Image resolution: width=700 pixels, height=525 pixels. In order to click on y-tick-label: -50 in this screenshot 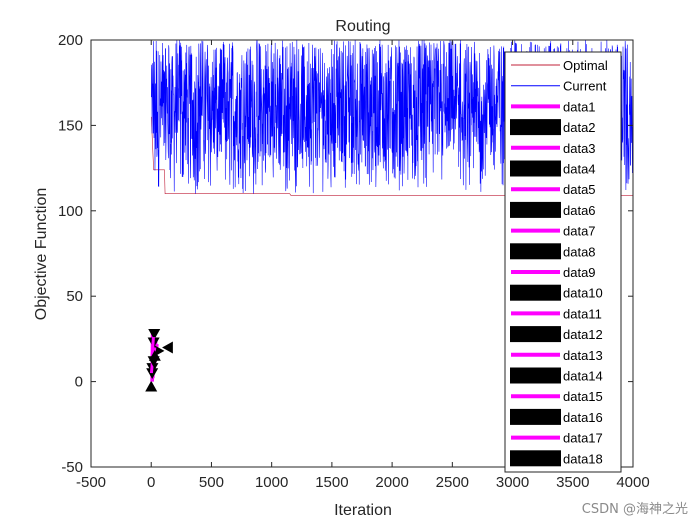, I will do `click(72, 467)`.